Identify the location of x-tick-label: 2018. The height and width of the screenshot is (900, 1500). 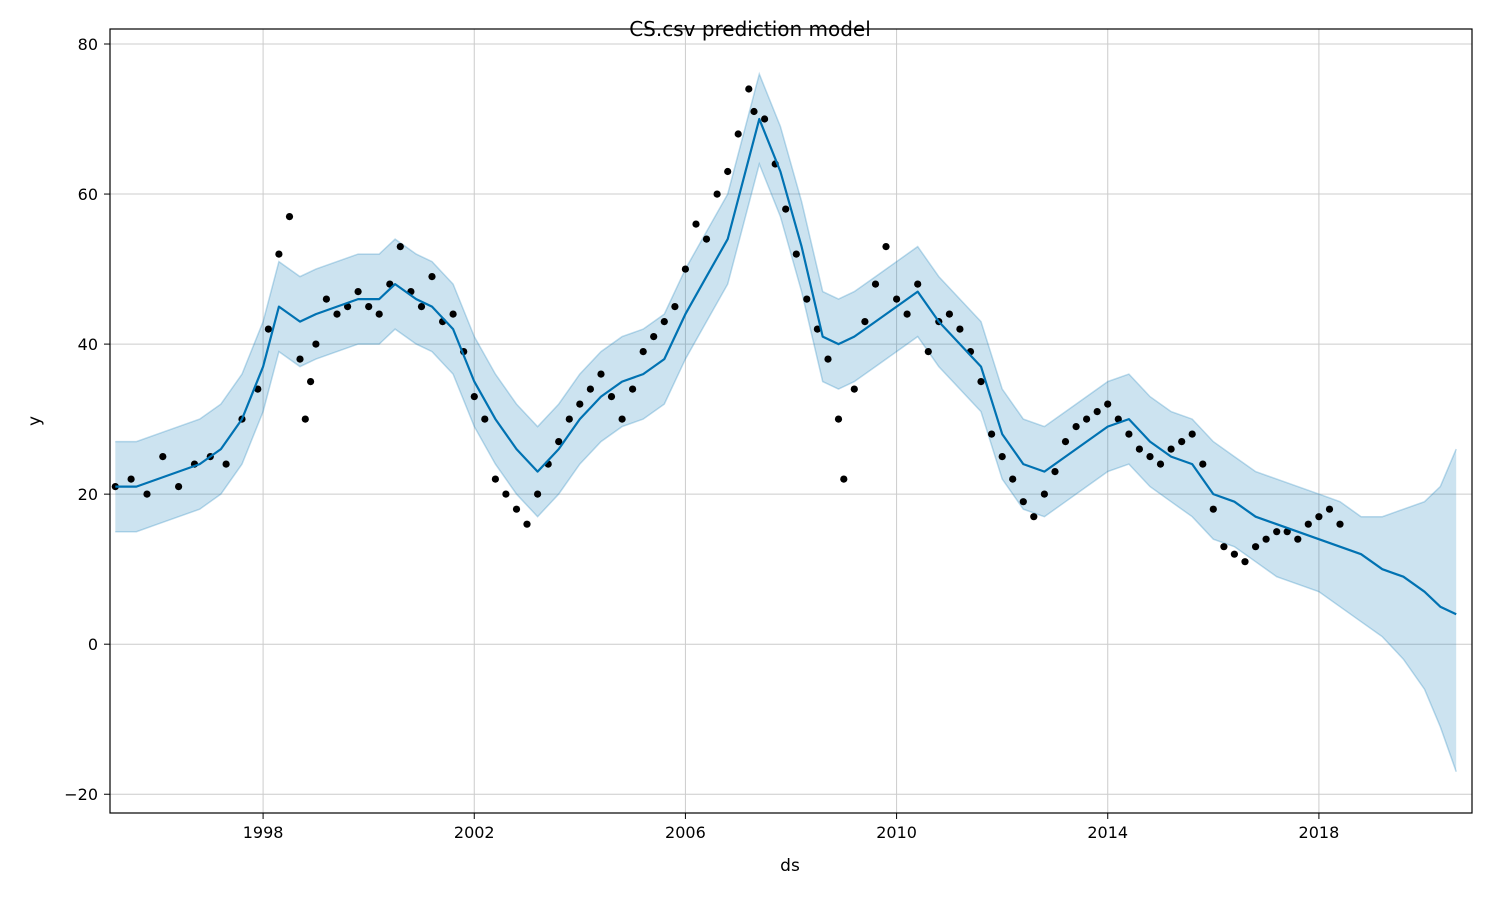
(1319, 832).